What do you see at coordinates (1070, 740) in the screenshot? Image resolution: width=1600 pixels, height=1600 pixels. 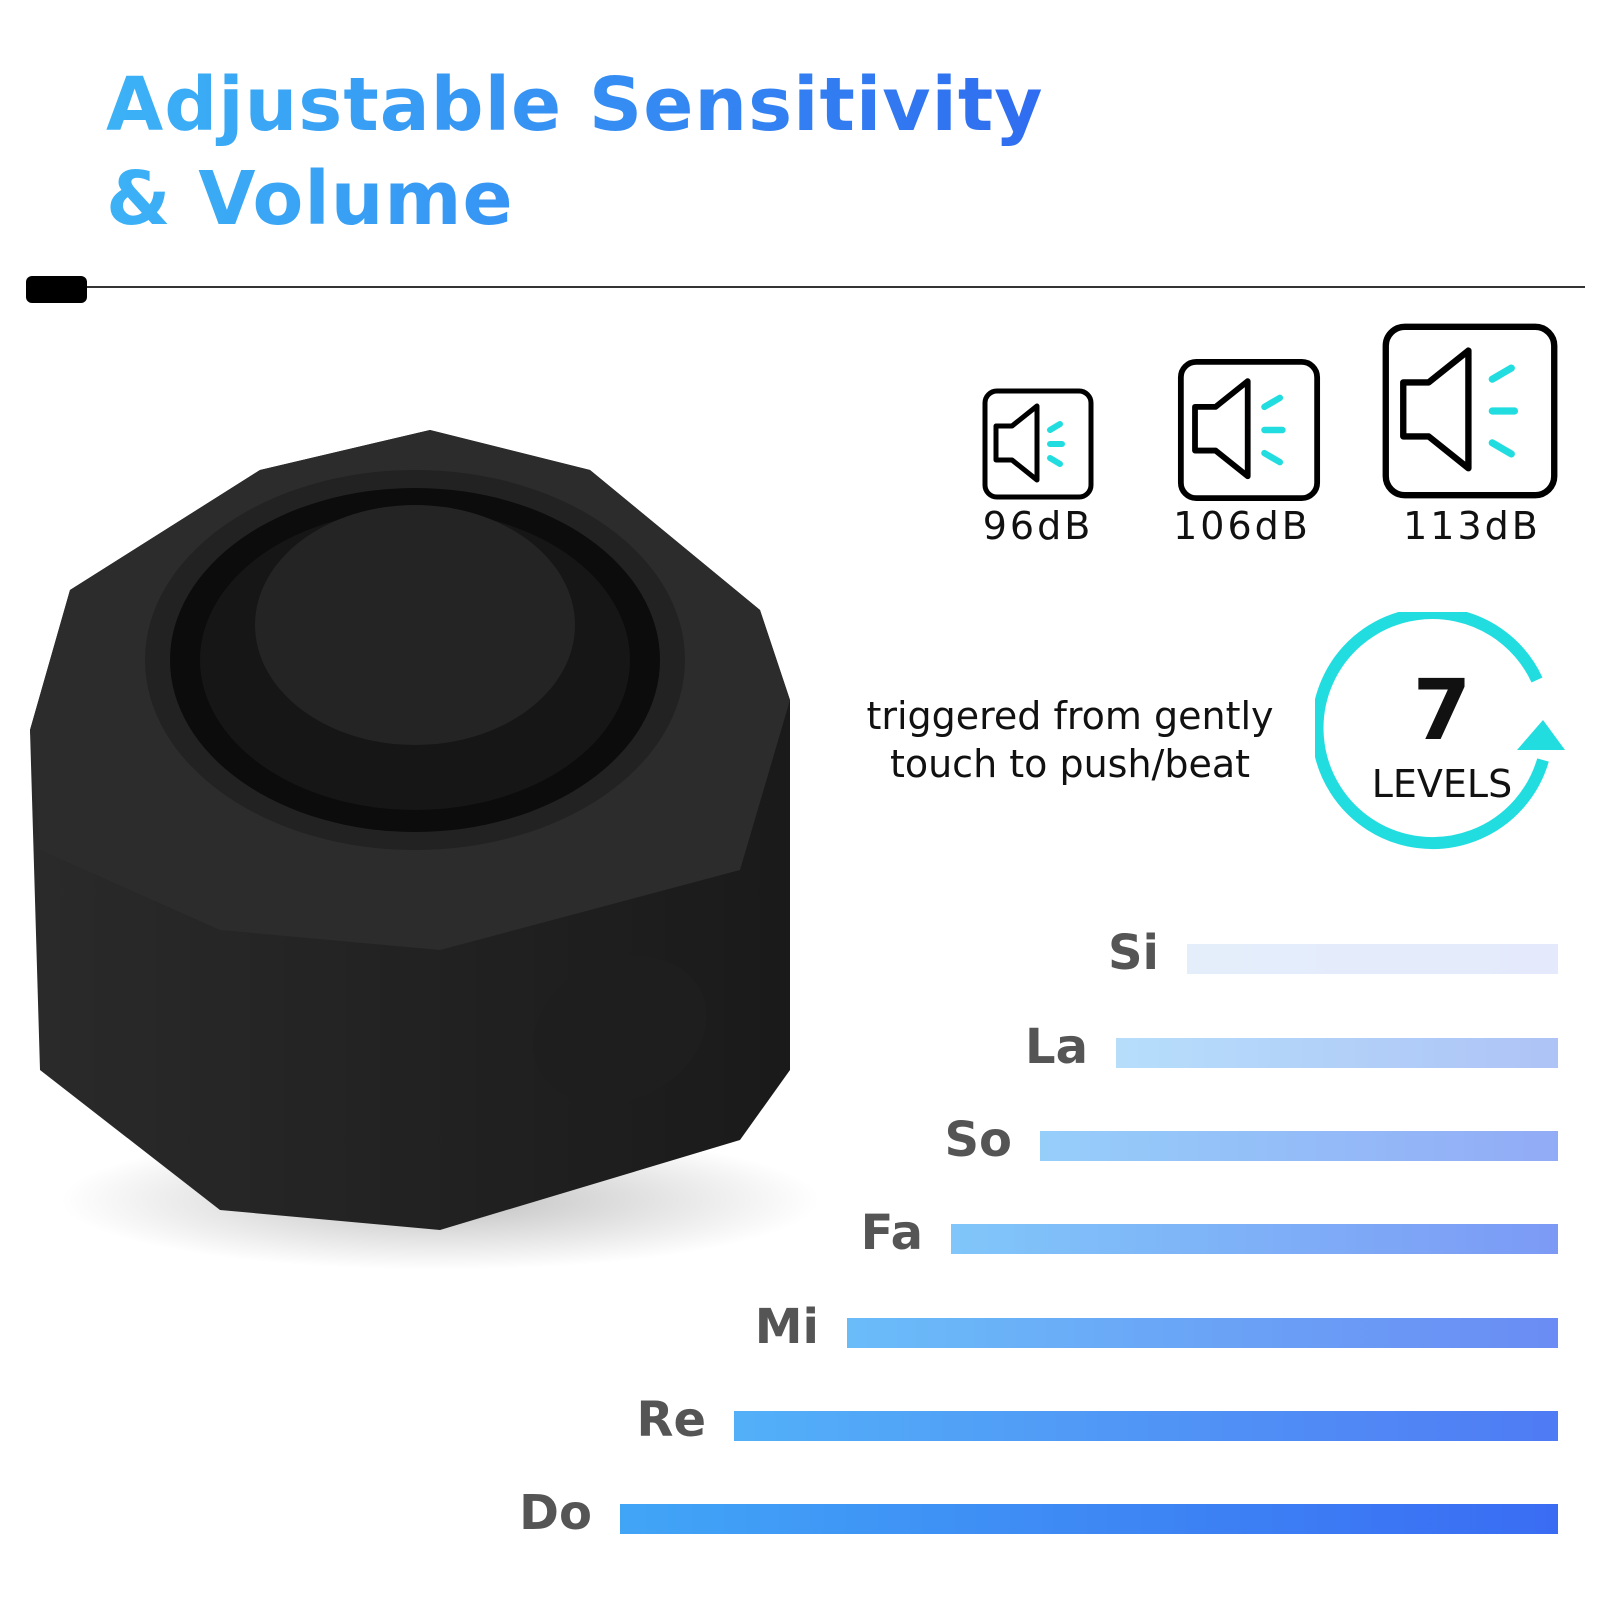 I see `sensitivity-description: triggered from gently touch to push/beat` at bounding box center [1070, 740].